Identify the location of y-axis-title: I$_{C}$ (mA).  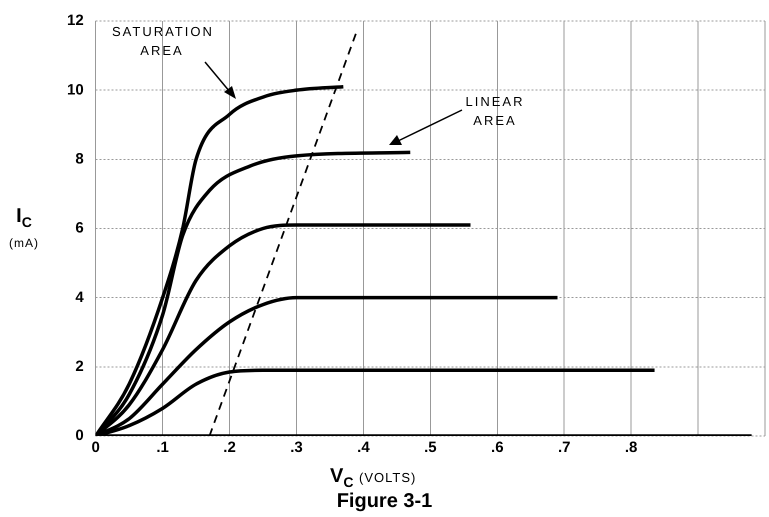
(24, 228).